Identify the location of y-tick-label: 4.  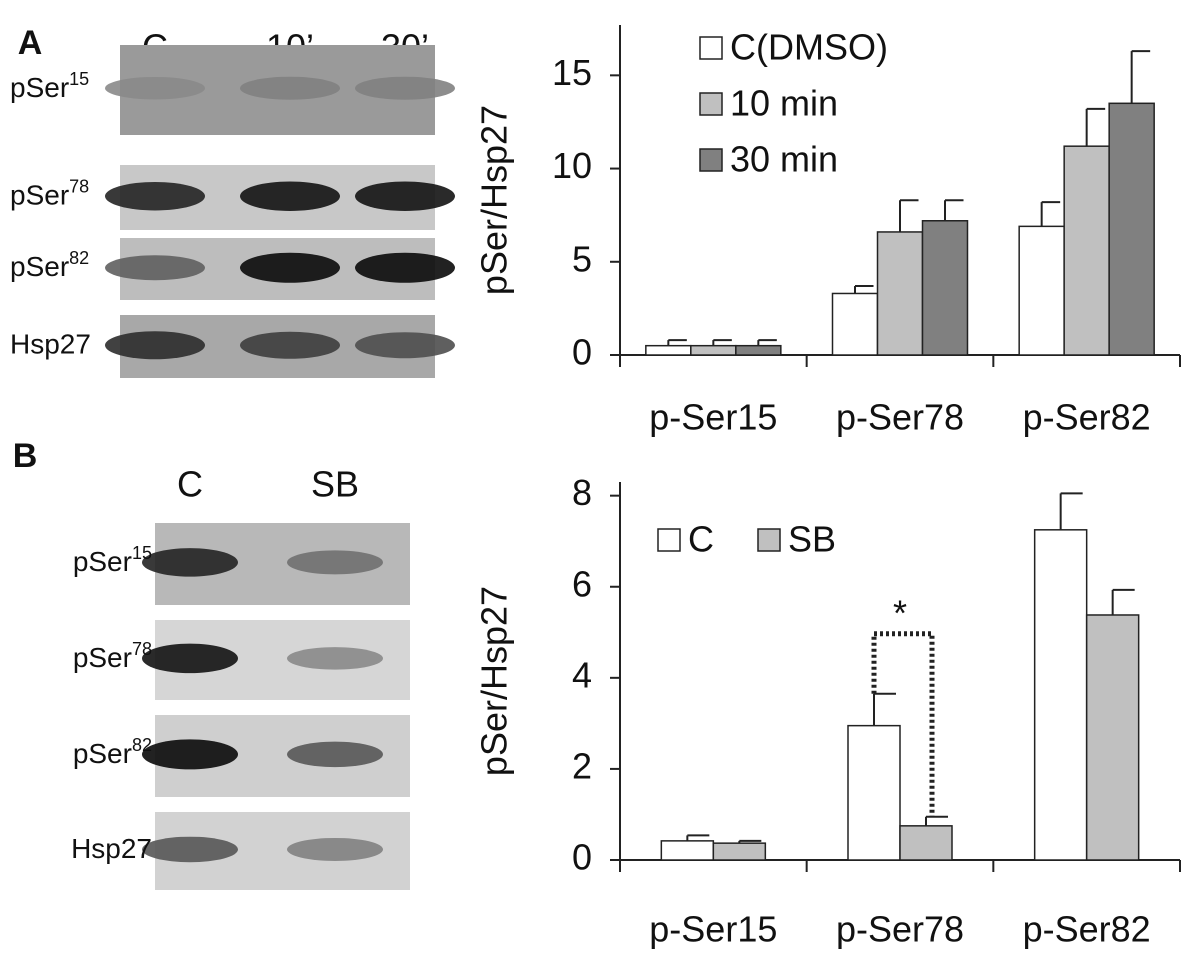
(582, 674).